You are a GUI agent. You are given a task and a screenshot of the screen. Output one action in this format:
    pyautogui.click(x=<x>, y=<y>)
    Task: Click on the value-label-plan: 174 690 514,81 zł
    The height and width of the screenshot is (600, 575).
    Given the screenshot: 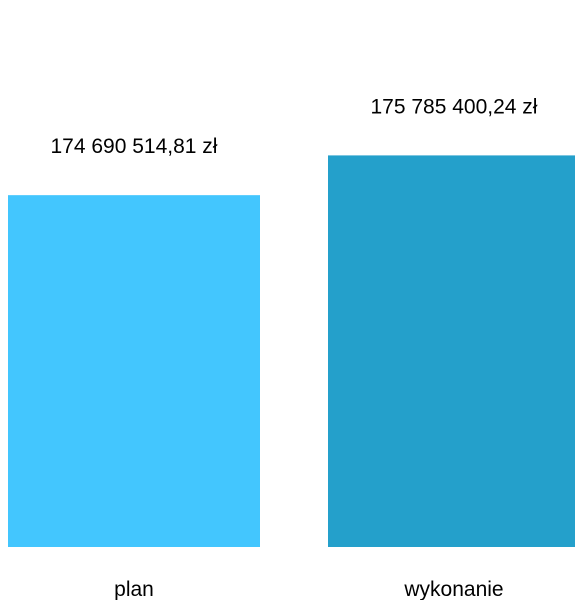 What is the action you would take?
    pyautogui.click(x=134, y=146)
    